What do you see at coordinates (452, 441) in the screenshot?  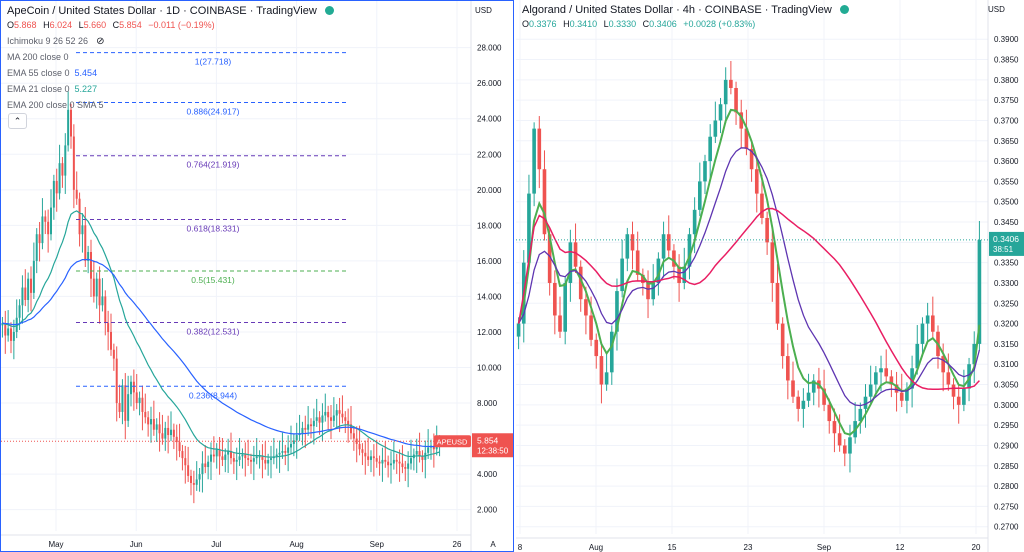 I see `symbol-tag-bg` at bounding box center [452, 441].